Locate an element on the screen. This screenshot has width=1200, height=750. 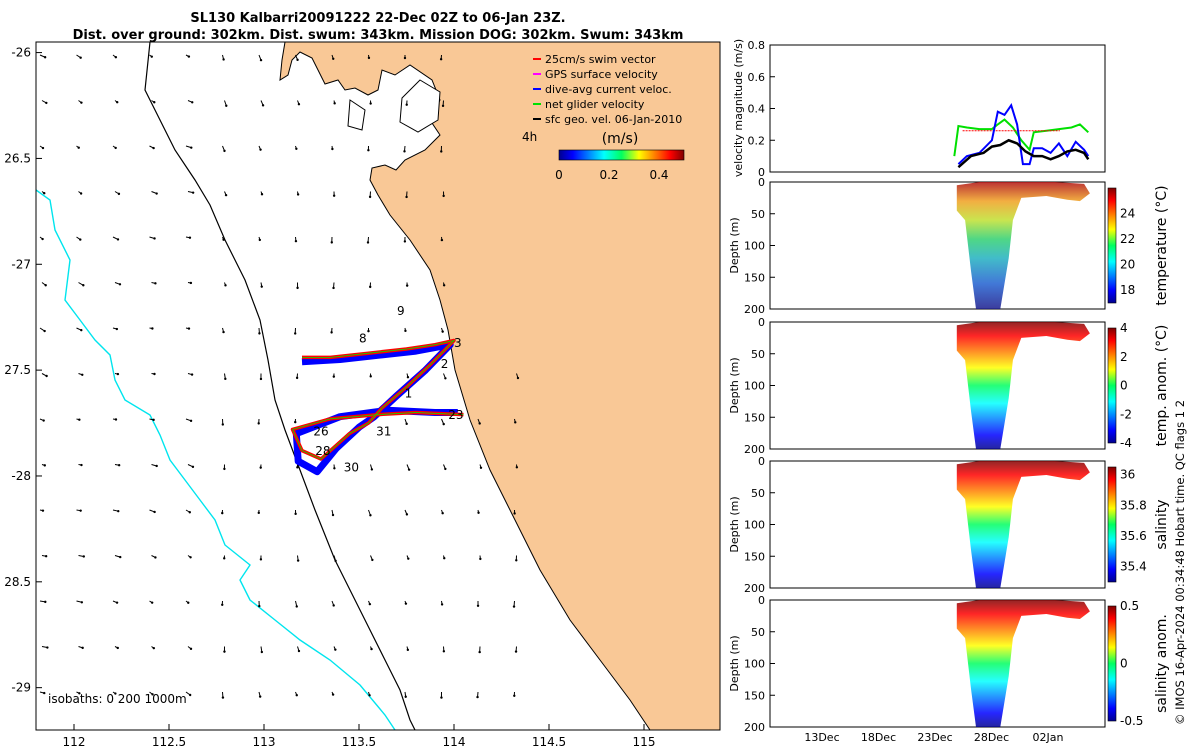
map-colorbar is located at coordinates (621, 155).